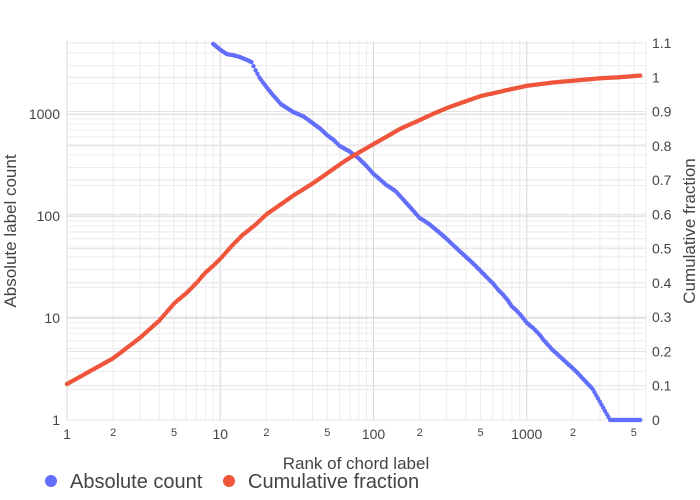 The image size is (700, 500). What do you see at coordinates (220, 434) in the screenshot?
I see `x-tick-label: 10` at bounding box center [220, 434].